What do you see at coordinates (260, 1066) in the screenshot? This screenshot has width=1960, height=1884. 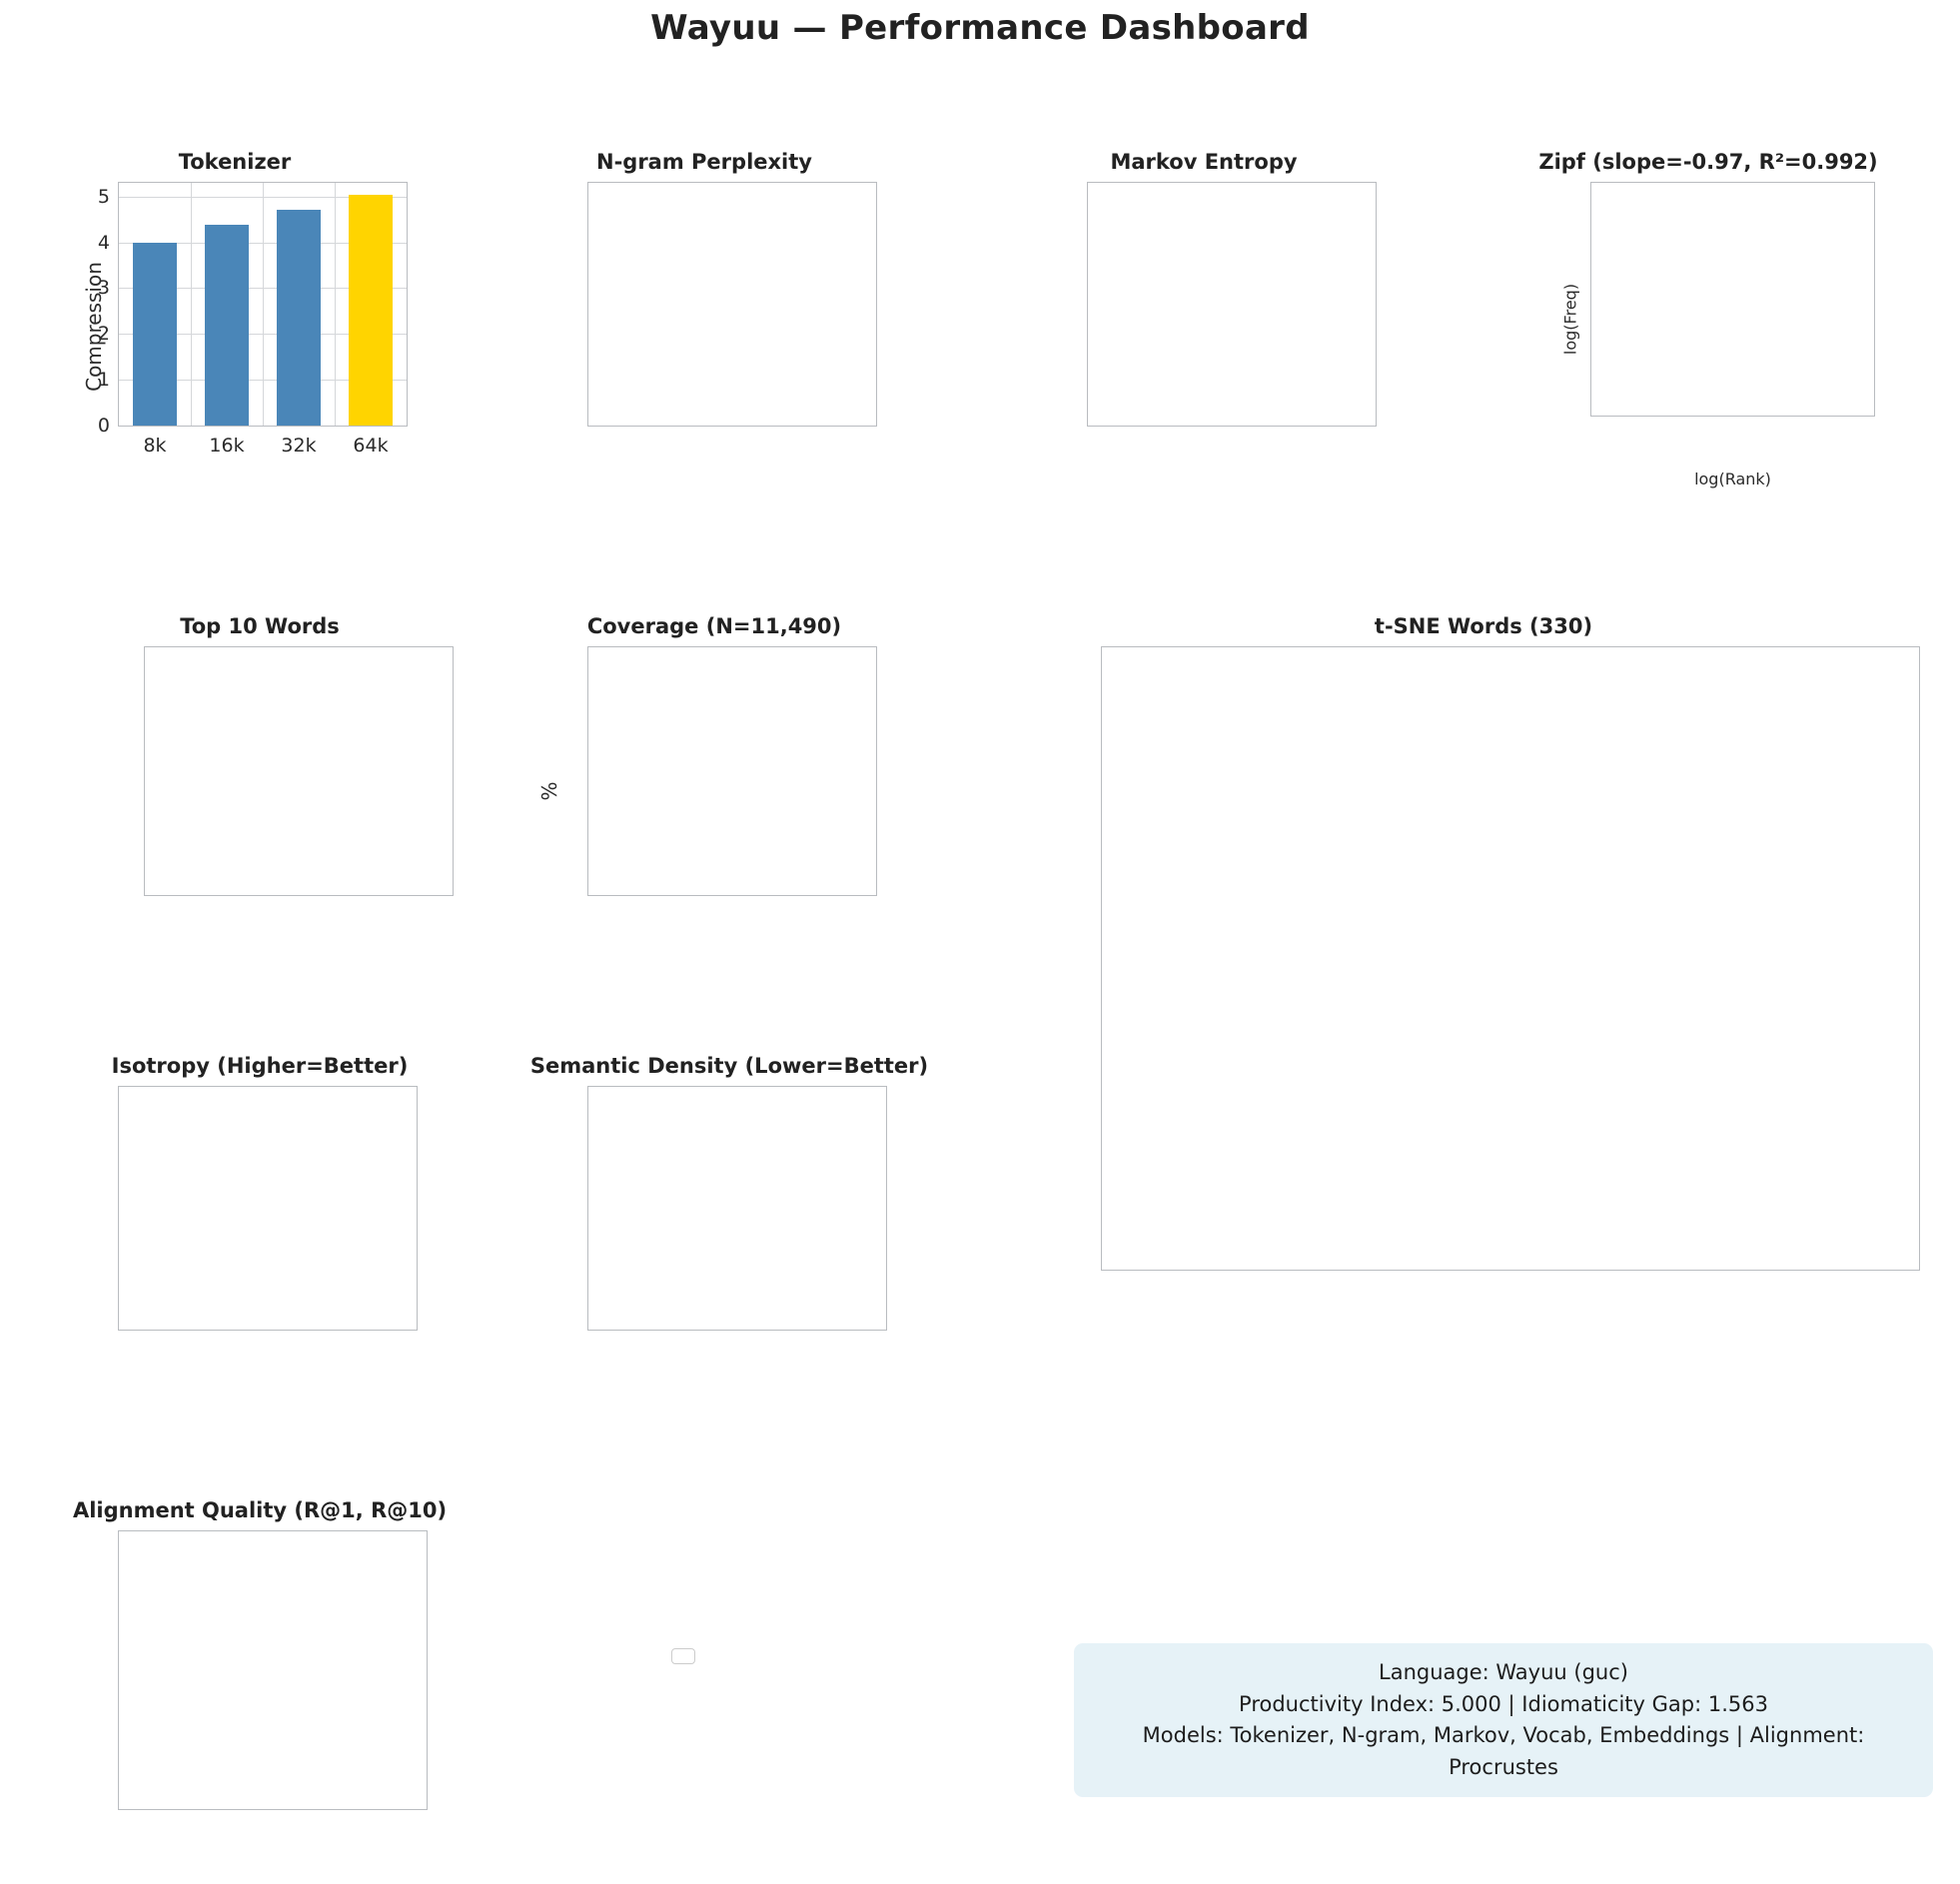 I see `chart-title-isotropy: Isotropy (Higher=Better)` at bounding box center [260, 1066].